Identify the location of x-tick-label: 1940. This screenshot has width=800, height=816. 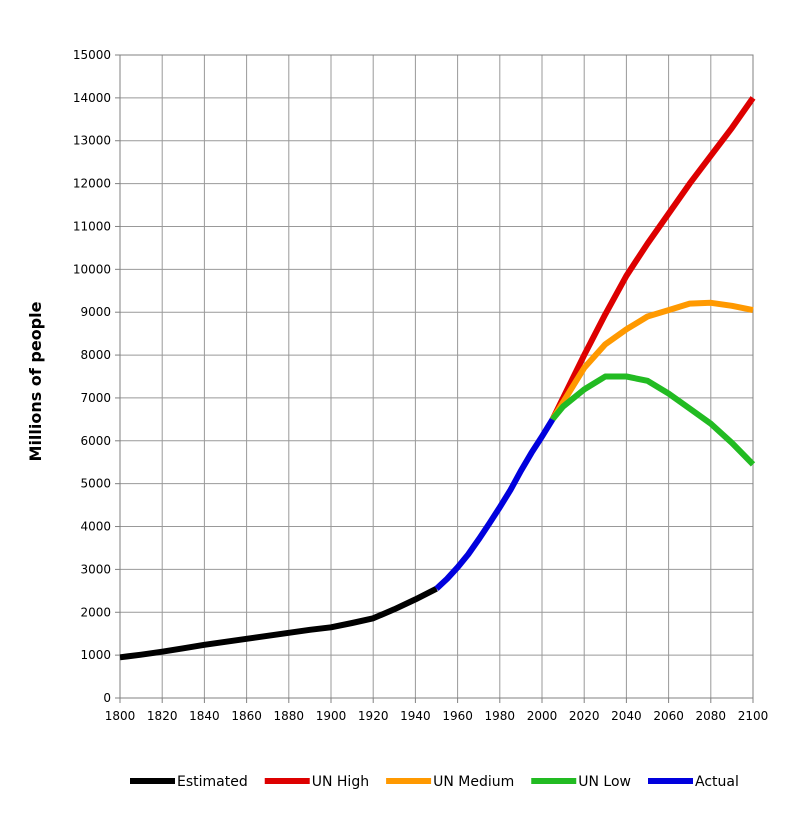
(415, 716).